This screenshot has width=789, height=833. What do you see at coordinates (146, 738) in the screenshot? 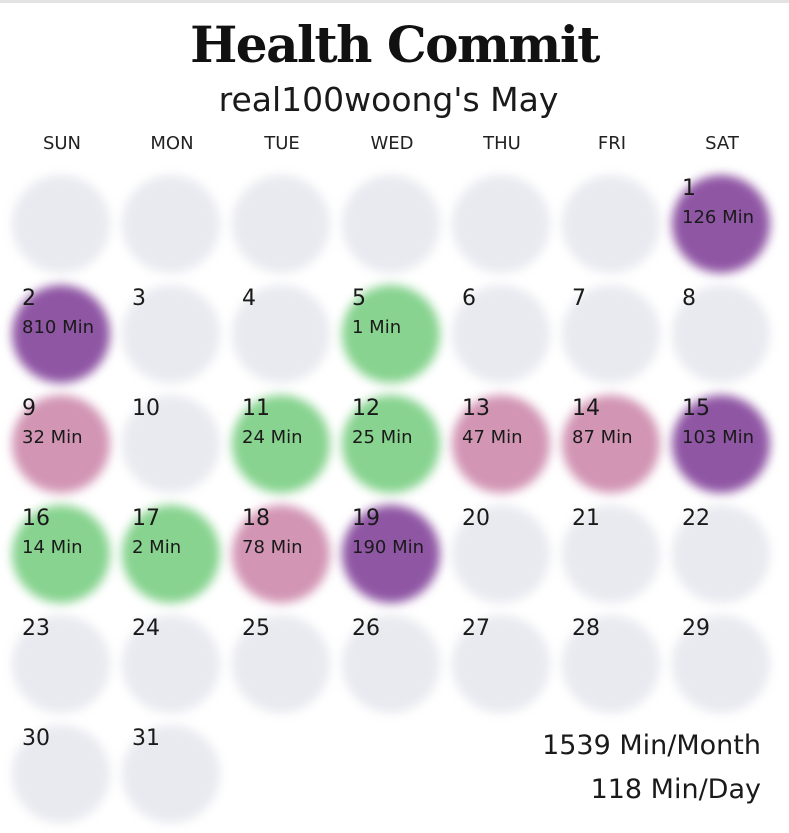
I see `day-number: 31` at bounding box center [146, 738].